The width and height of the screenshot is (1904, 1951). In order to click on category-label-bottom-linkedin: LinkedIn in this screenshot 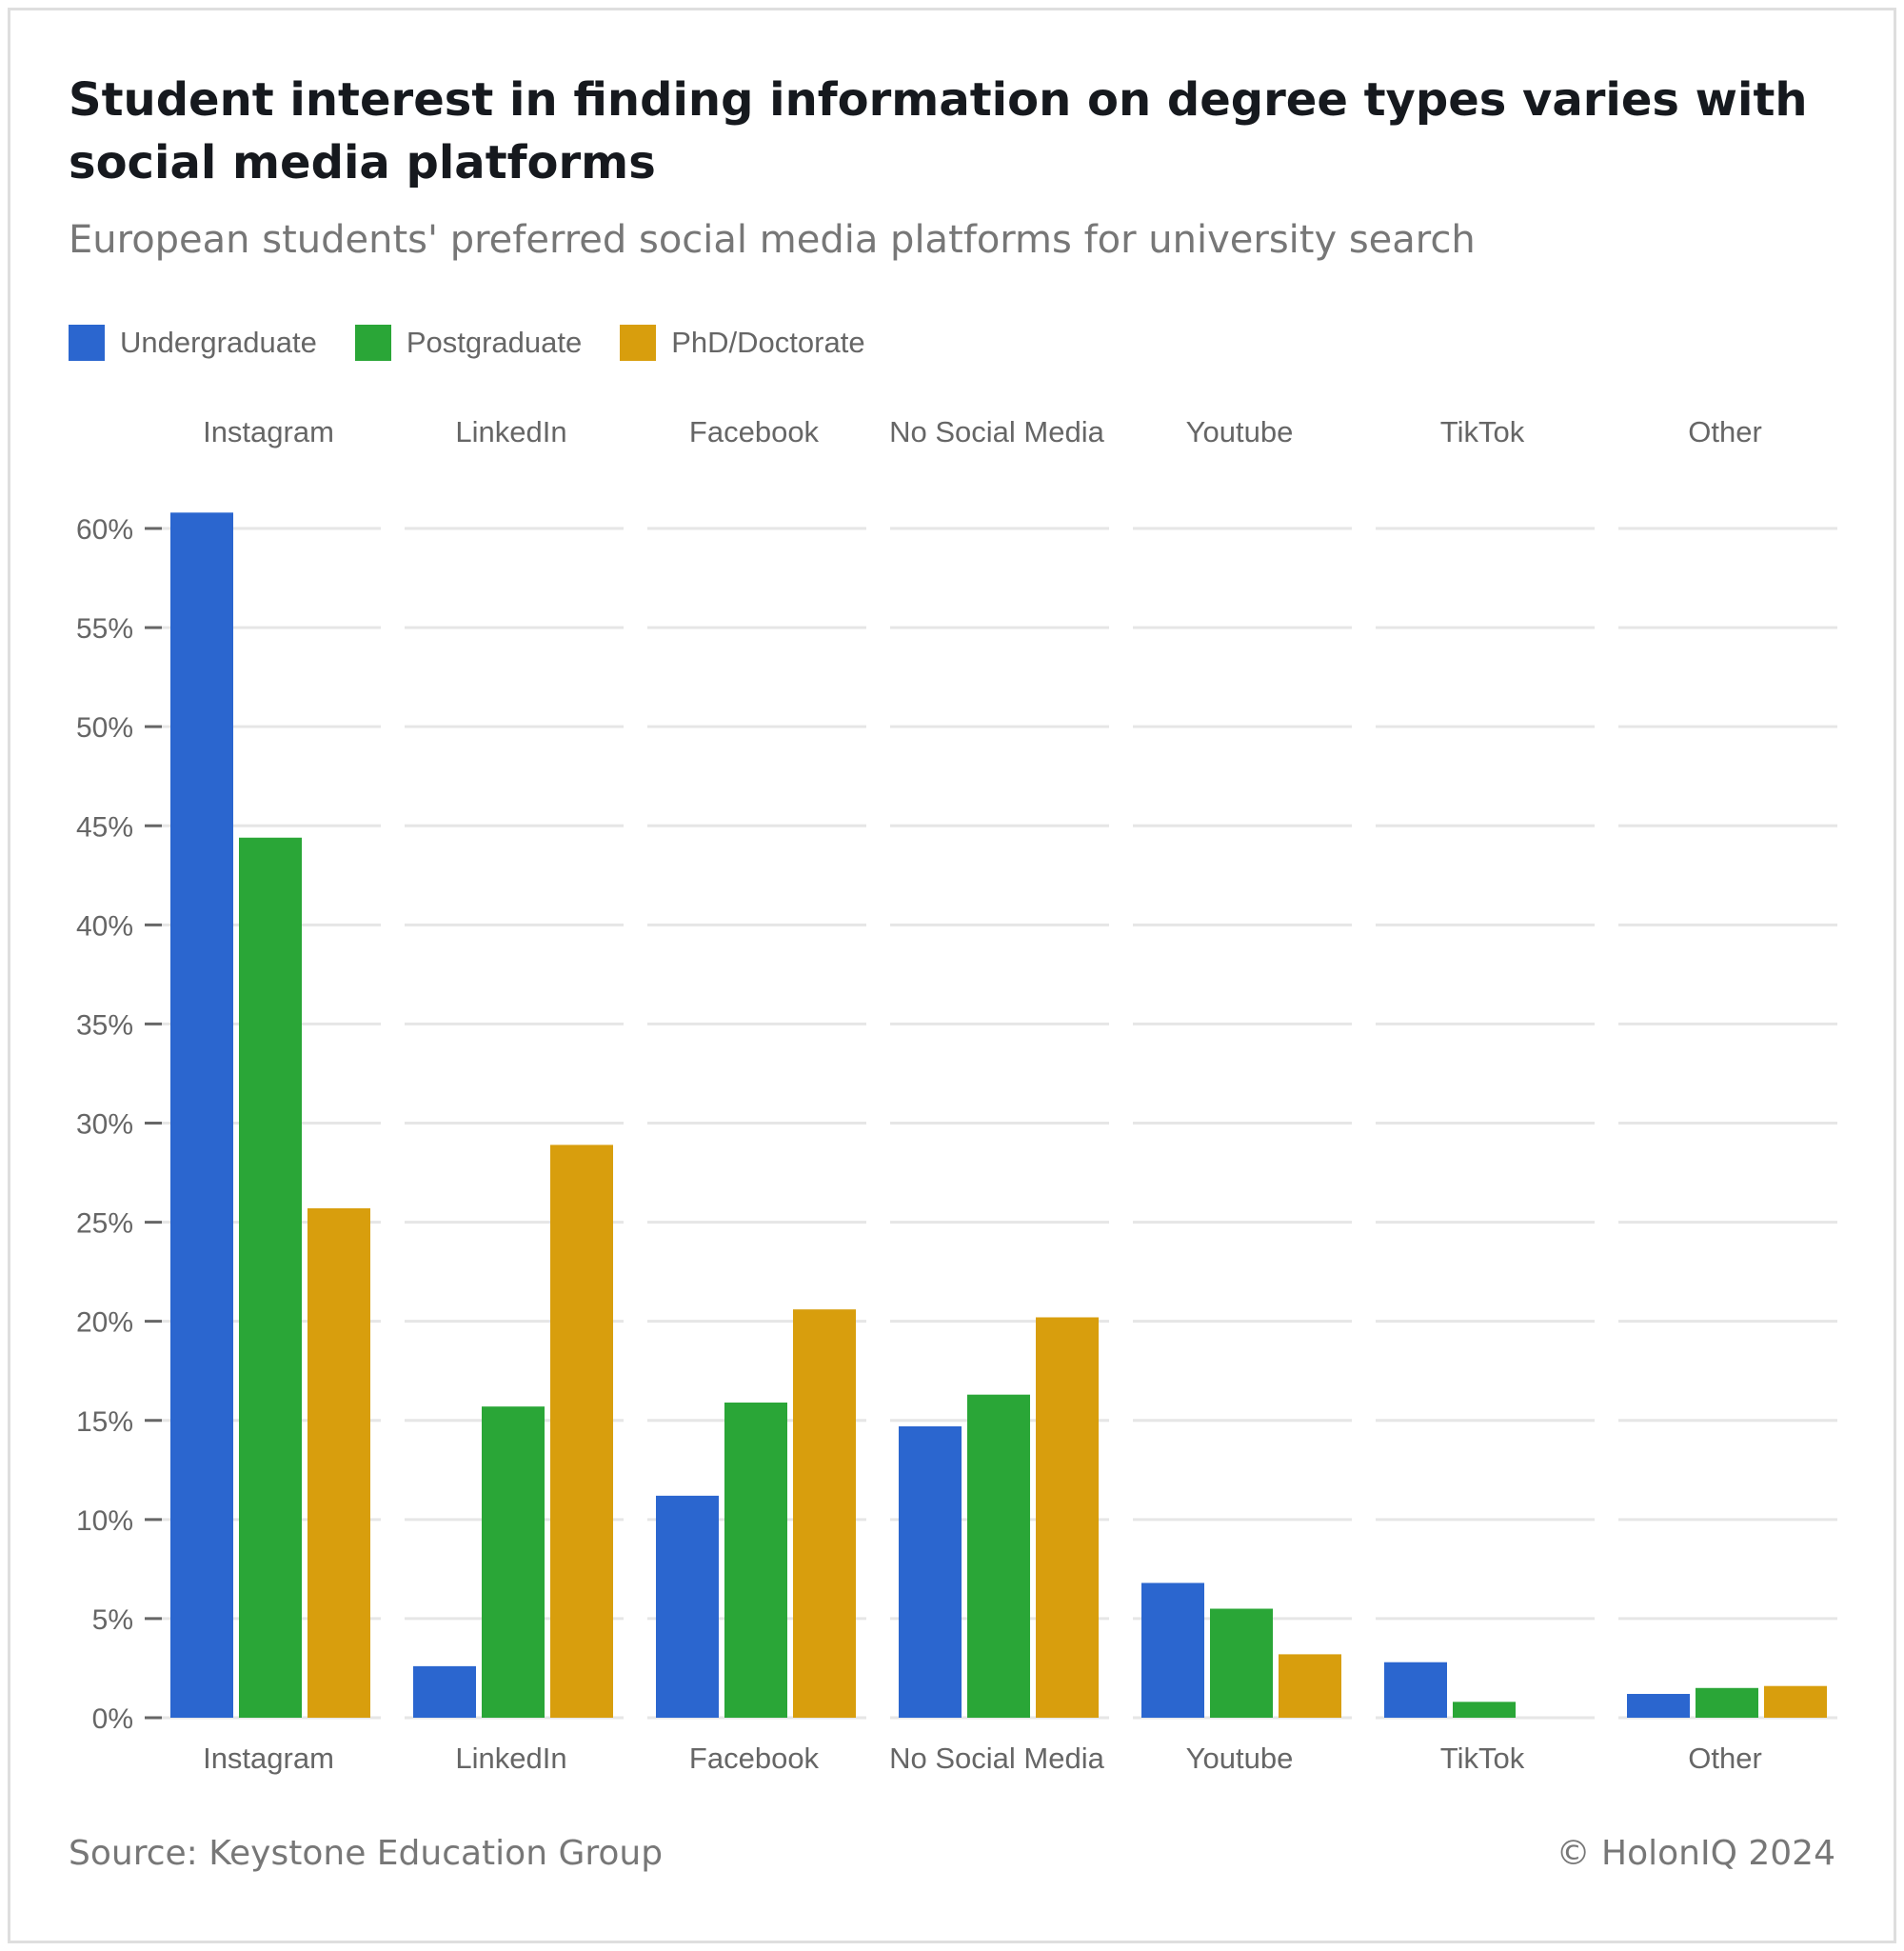, I will do `click(510, 1759)`.